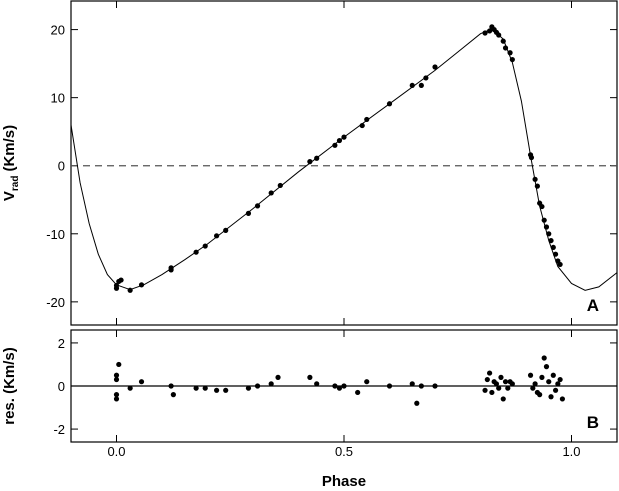 The image size is (619, 491). Describe the element at coordinates (59, 429) in the screenshot. I see `y-tick-label: -2` at that location.